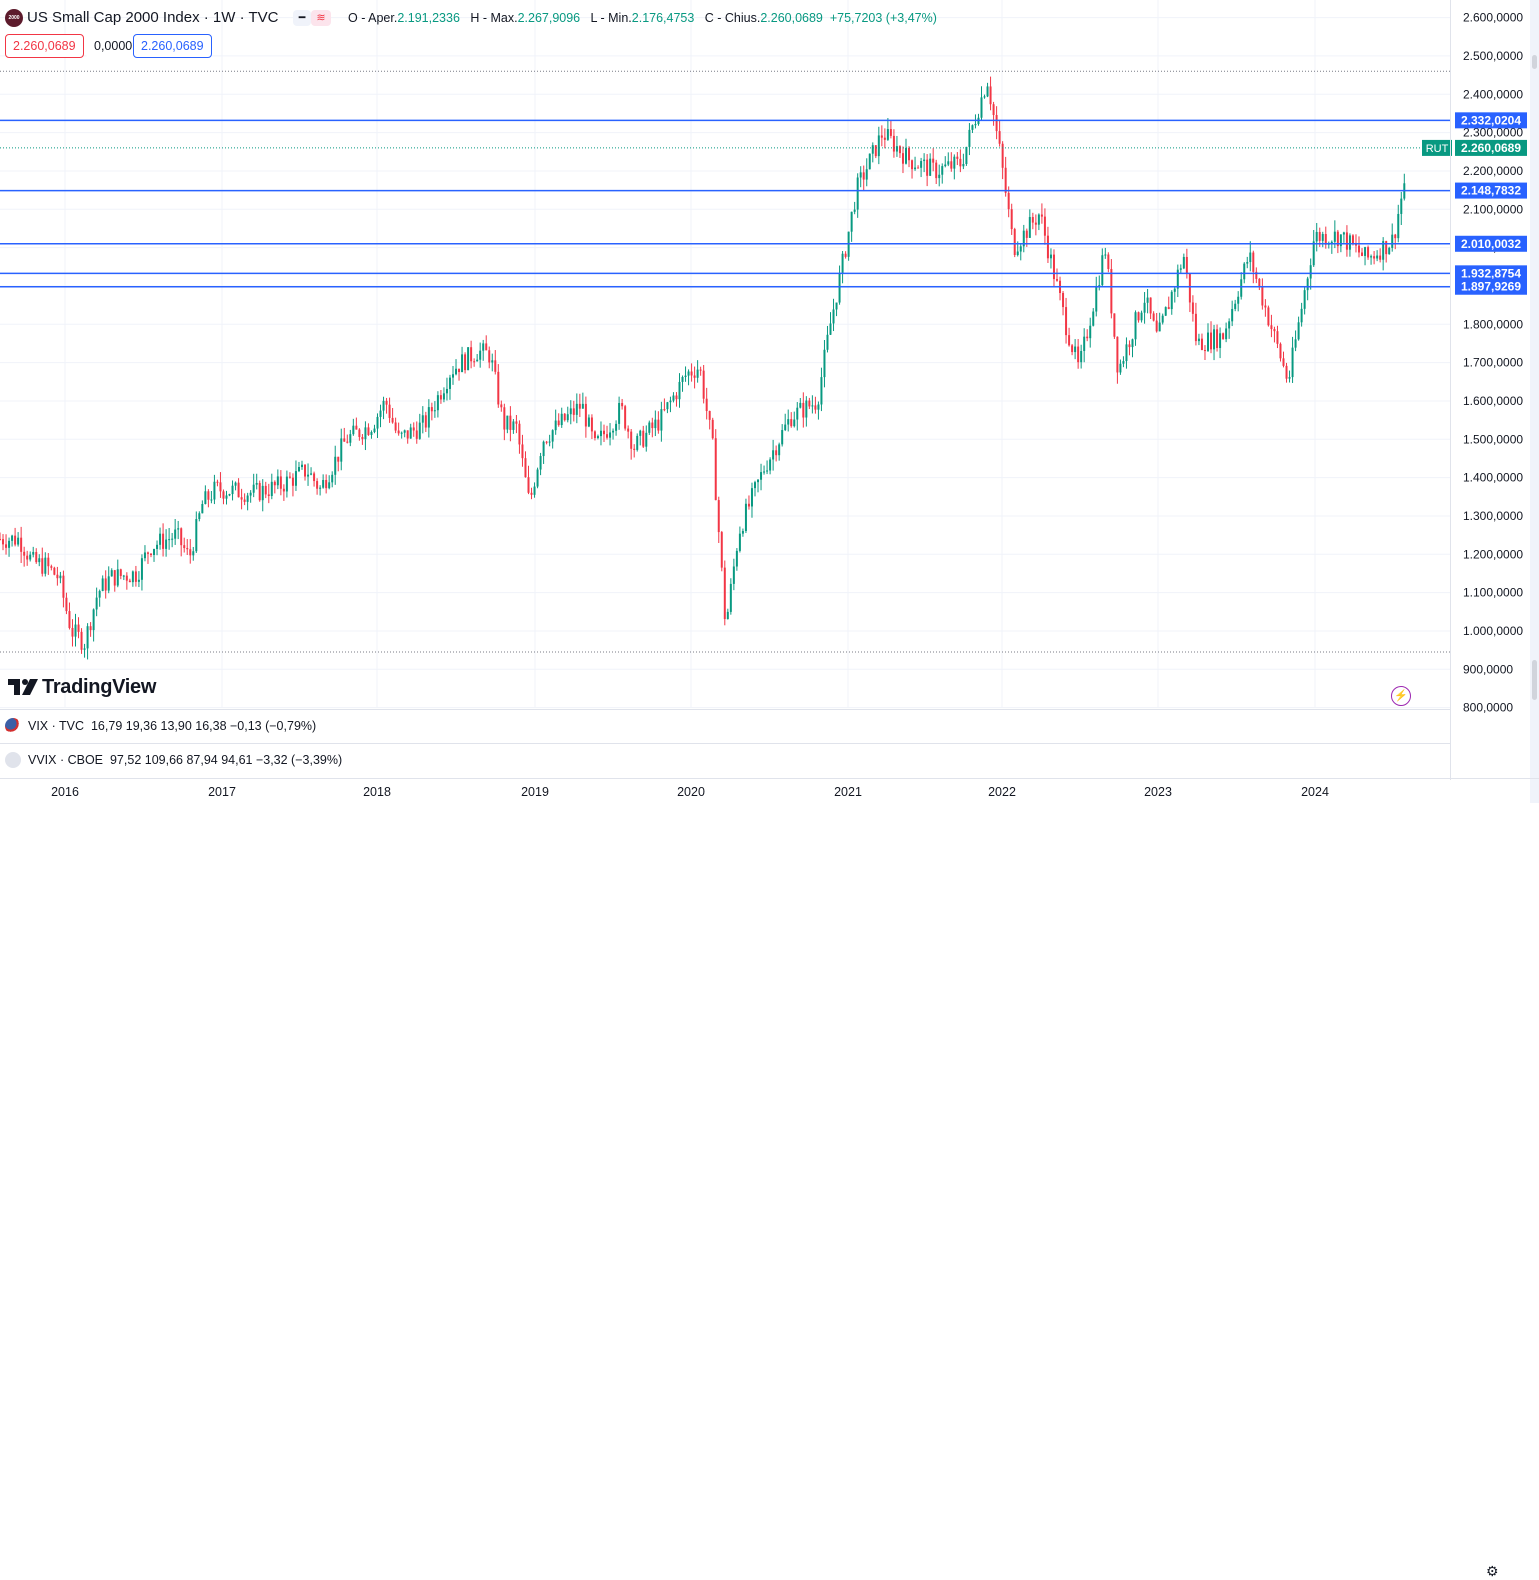 This screenshot has height=1580, width=1539. What do you see at coordinates (1491, 120) in the screenshot?
I see `level-price-label-bg` at bounding box center [1491, 120].